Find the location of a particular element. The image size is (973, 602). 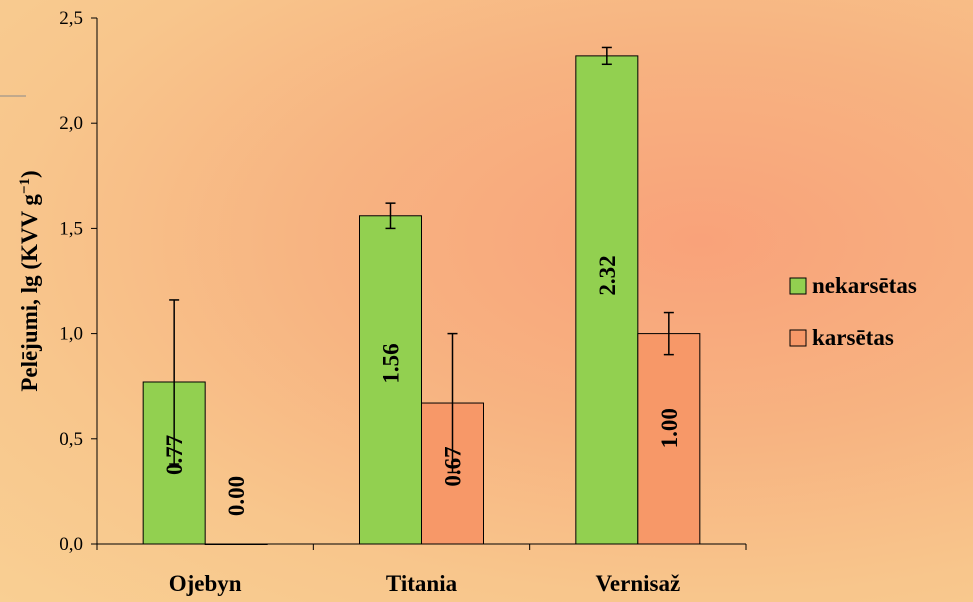

category-label: Ojebyn is located at coordinates (205, 583).